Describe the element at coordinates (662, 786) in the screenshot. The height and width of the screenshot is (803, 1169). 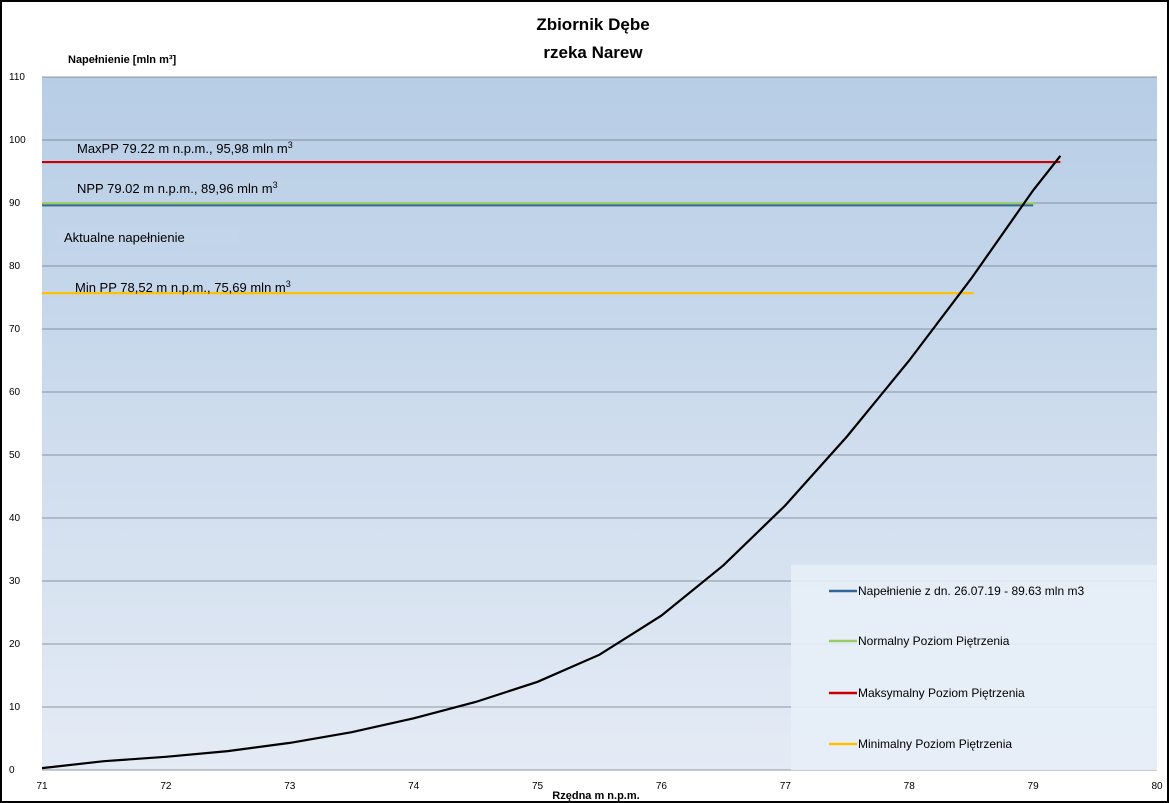
I see `x-tick-label: 76` at that location.